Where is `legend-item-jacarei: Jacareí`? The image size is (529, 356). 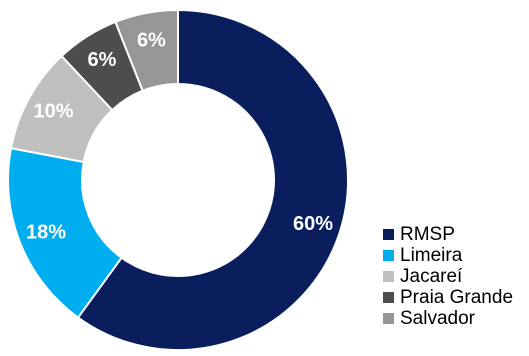 legend-item-jacarei: Jacareí is located at coordinates (448, 276).